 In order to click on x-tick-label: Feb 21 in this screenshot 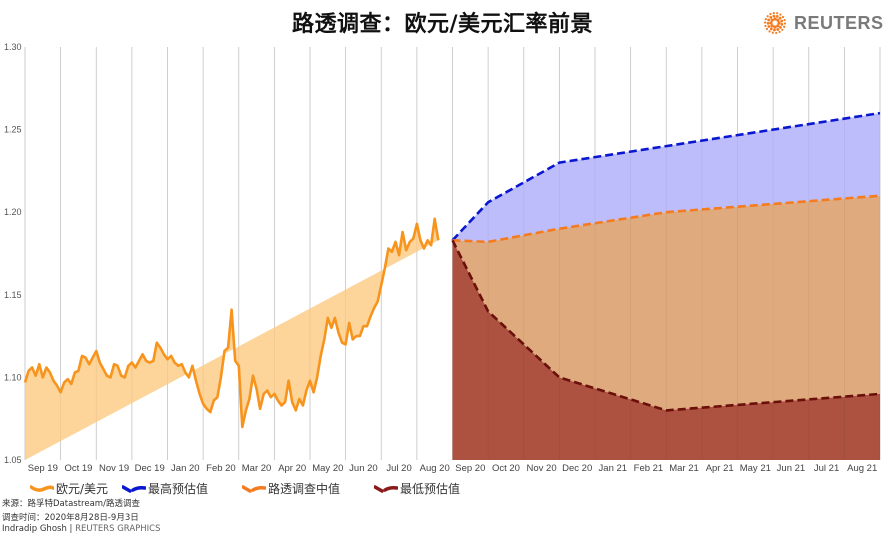, I will do `click(649, 468)`.